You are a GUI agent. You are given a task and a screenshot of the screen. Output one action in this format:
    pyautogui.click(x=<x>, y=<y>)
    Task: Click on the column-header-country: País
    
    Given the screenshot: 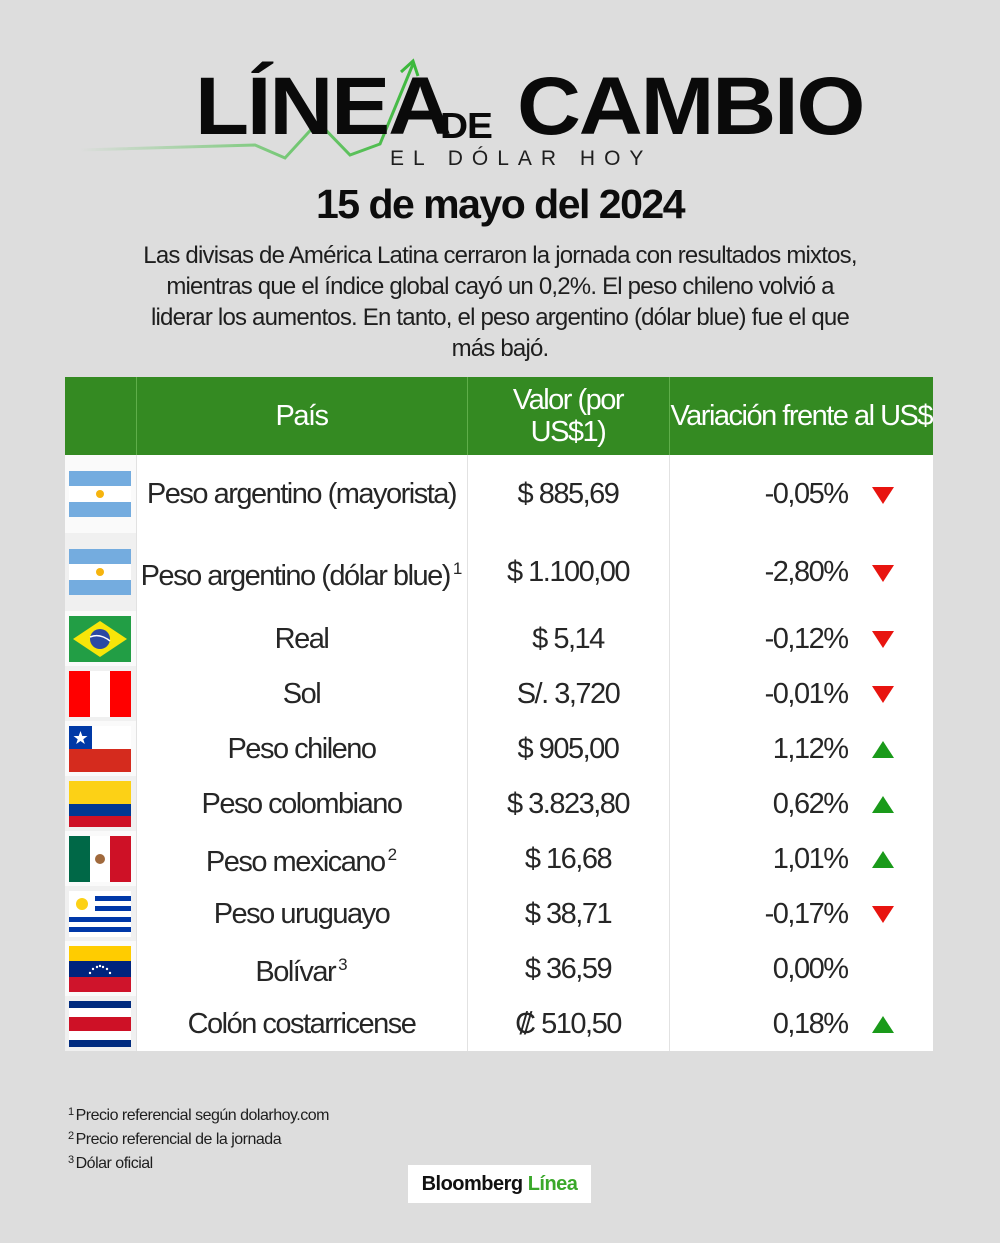 What is the action you would take?
    pyautogui.click(x=302, y=416)
    